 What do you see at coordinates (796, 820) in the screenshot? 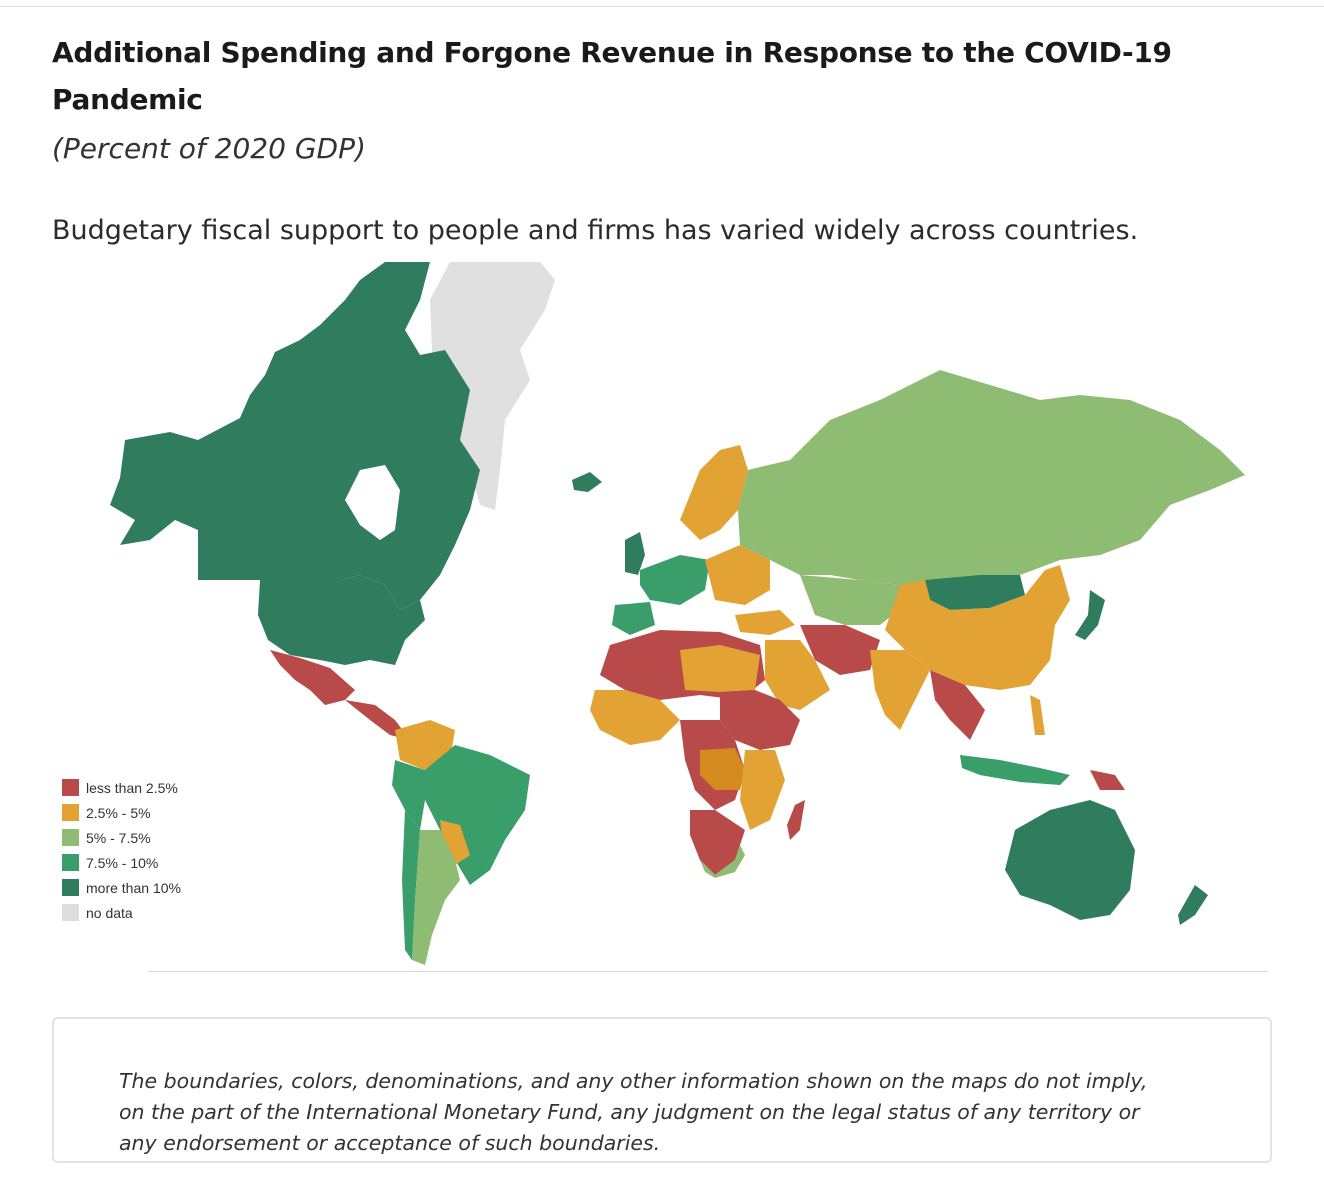
I see `madagascar` at bounding box center [796, 820].